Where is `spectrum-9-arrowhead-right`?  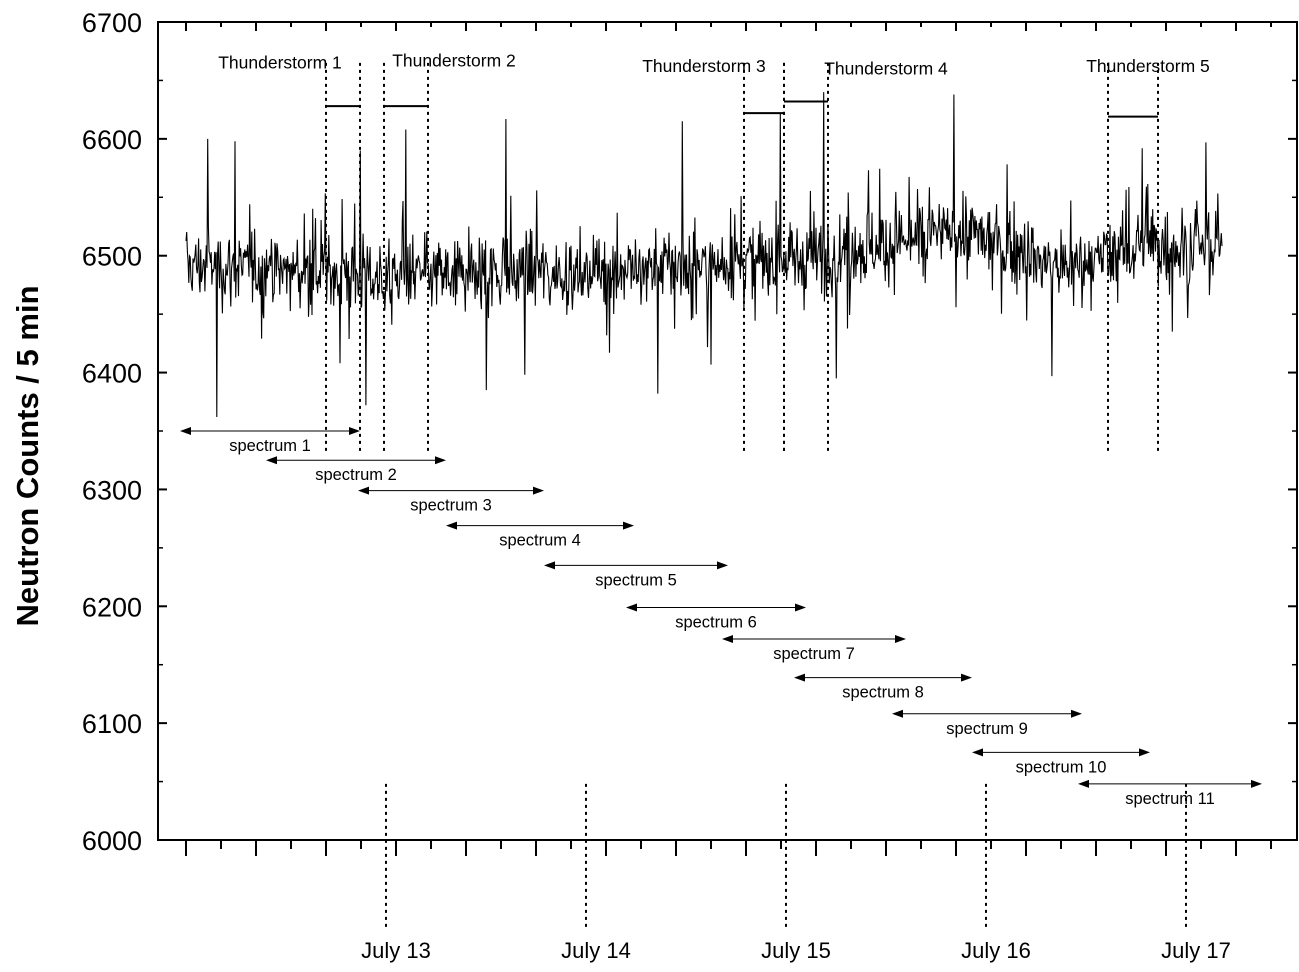 spectrum-9-arrowhead-right is located at coordinates (1076, 713).